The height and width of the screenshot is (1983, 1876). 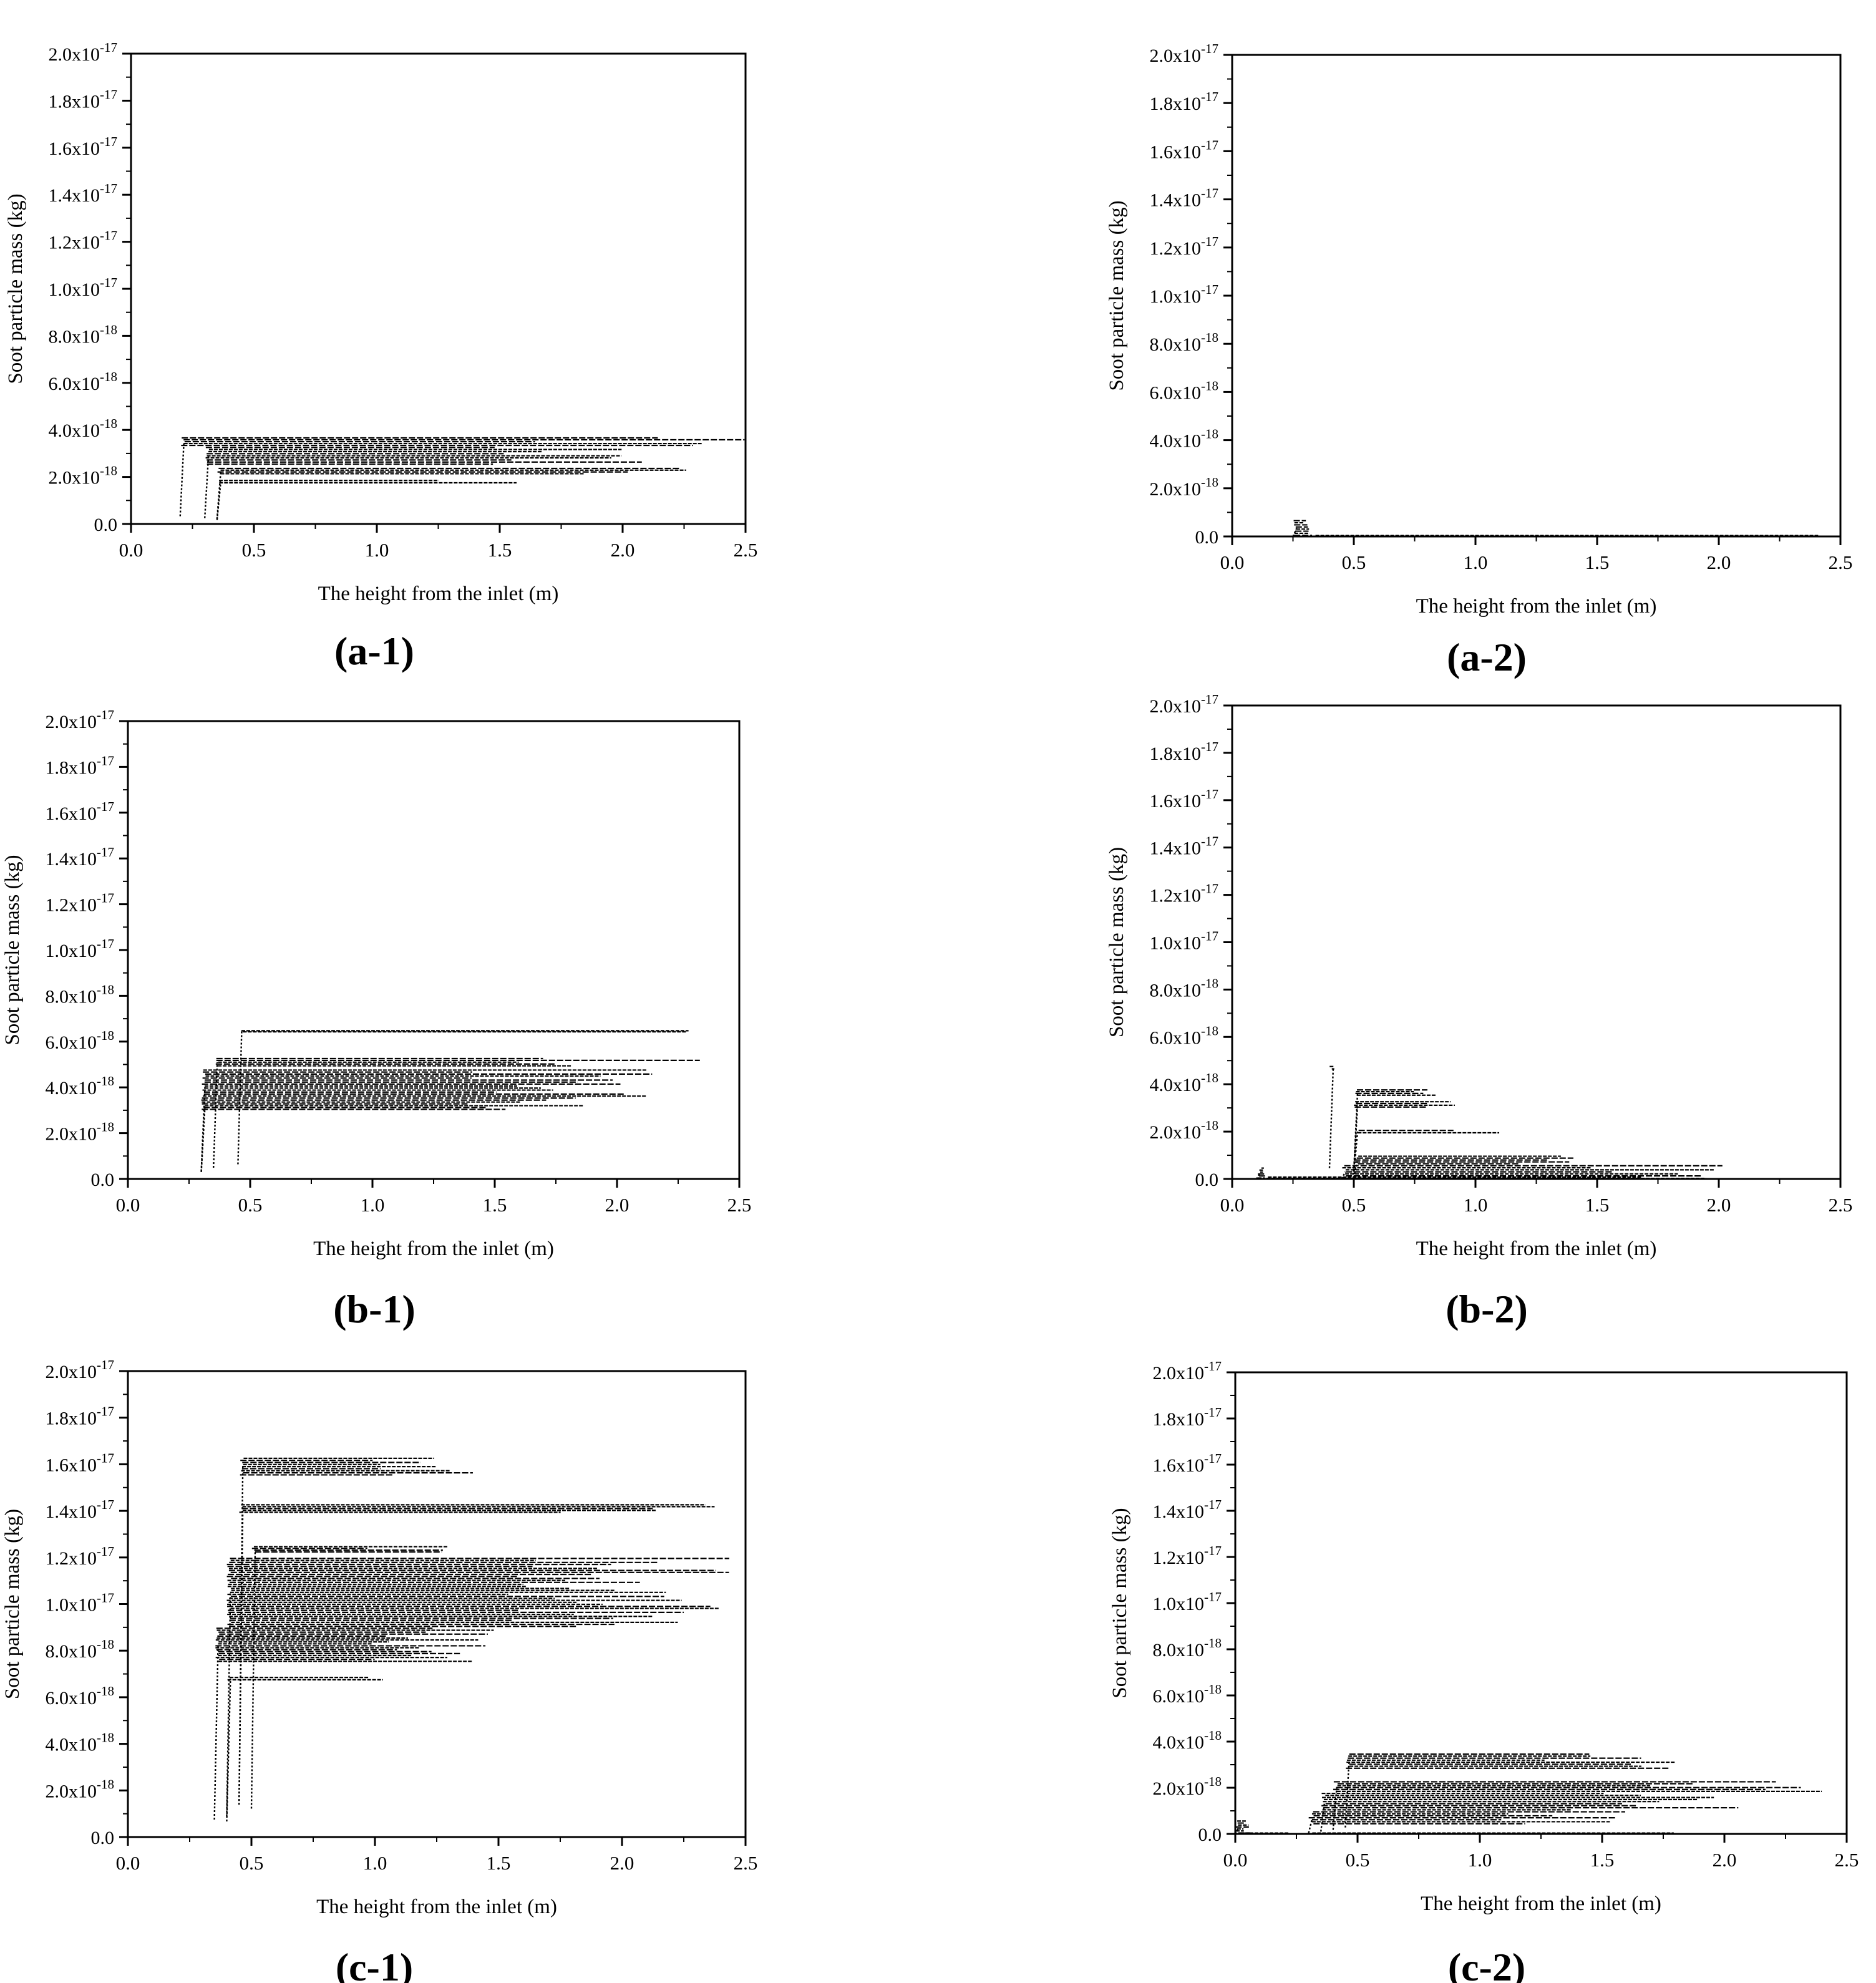 What do you see at coordinates (1487, 657) in the screenshot?
I see `panel-label: (a-2)` at bounding box center [1487, 657].